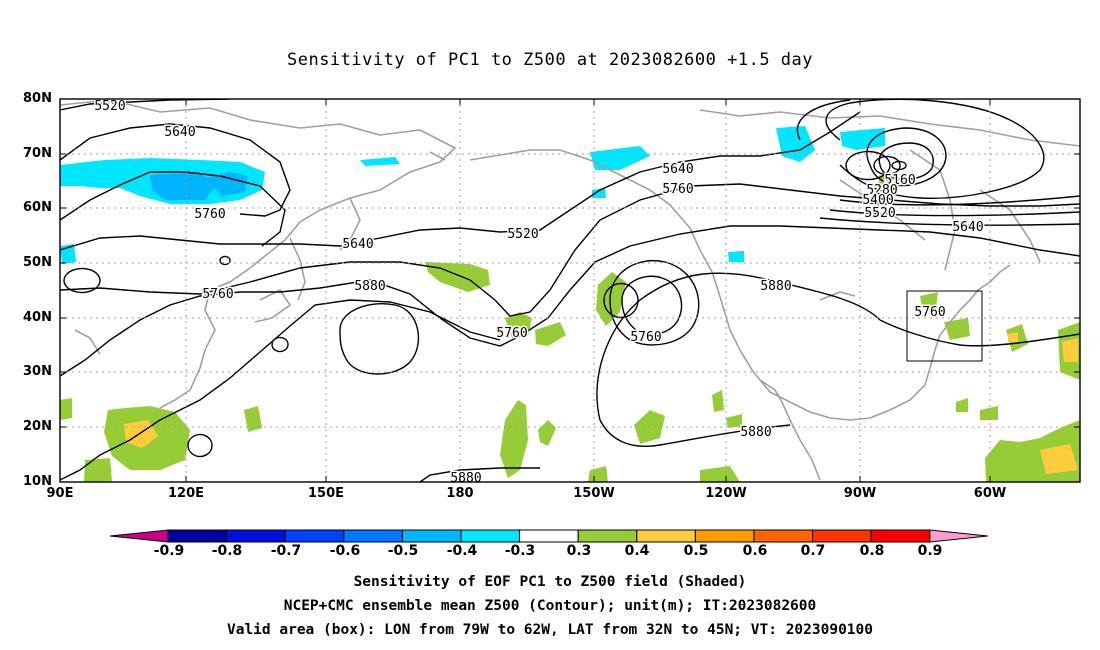 Image resolution: width=1100 pixels, height=650 pixels. I want to click on lat-label: 30N, so click(37, 371).